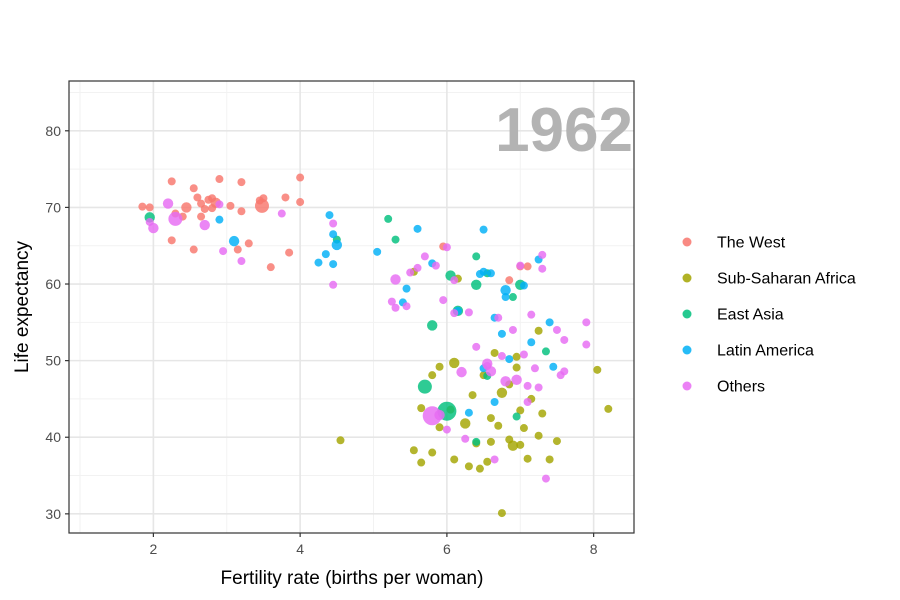 This screenshot has width=900, height=600. What do you see at coordinates (734, 243) in the screenshot?
I see `legend-item: The West` at bounding box center [734, 243].